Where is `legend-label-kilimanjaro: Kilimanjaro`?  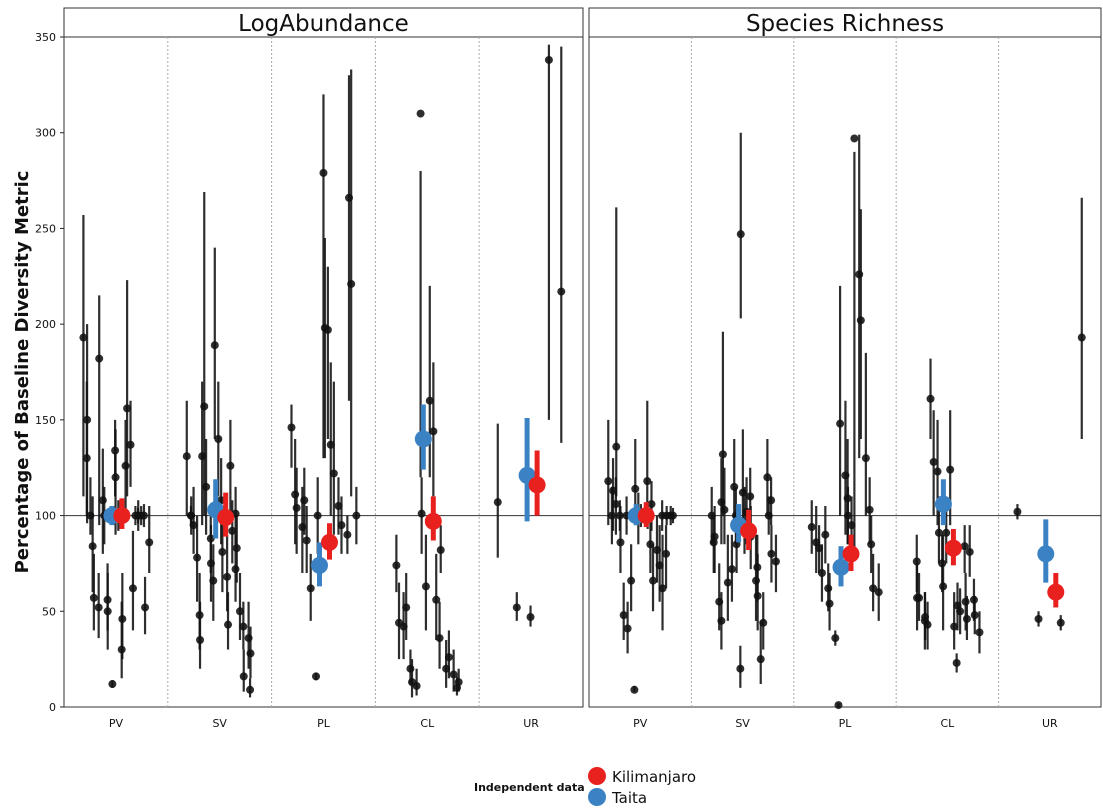
legend-label-kilimanjaro: Kilimanjaro is located at coordinates (654, 777).